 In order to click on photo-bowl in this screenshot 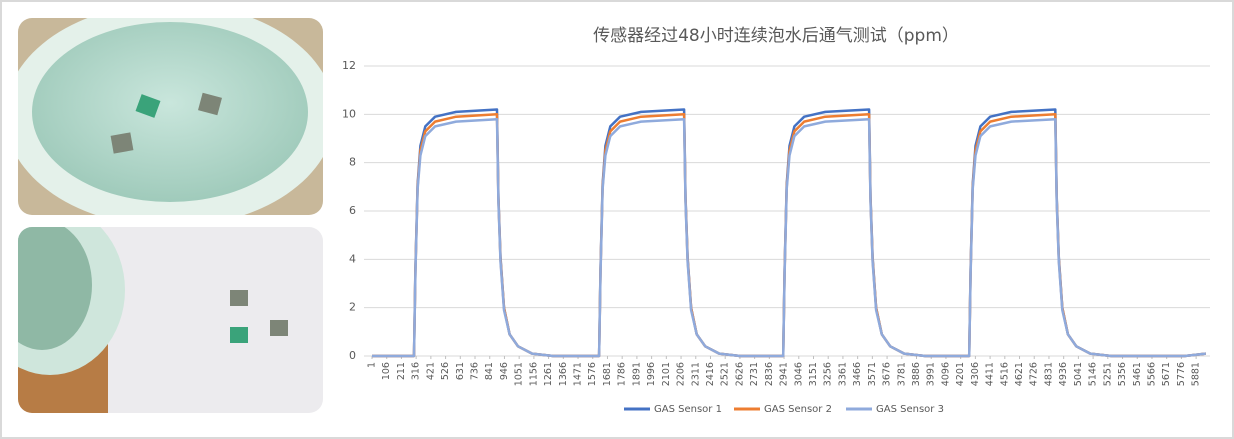, I will do `click(170, 116)`.